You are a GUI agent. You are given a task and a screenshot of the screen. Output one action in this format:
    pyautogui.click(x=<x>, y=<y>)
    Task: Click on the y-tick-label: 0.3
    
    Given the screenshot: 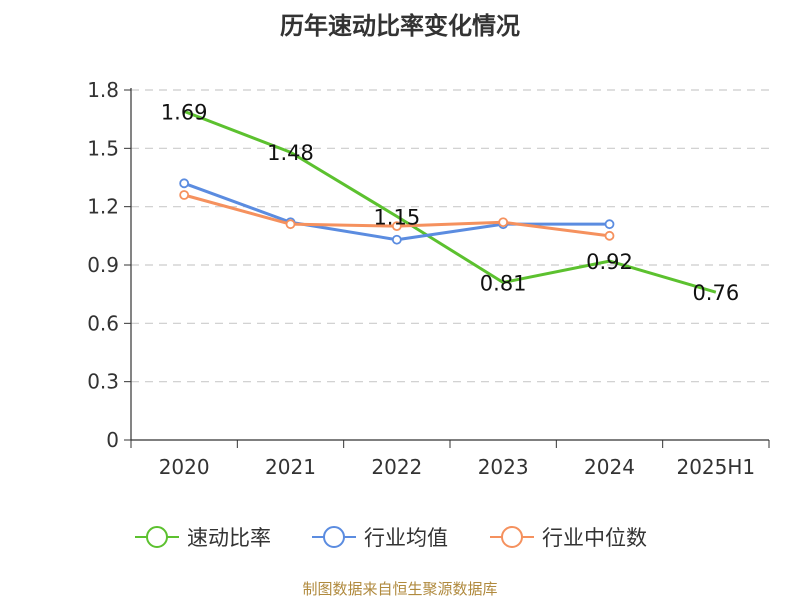 What is the action you would take?
    pyautogui.click(x=103, y=382)
    